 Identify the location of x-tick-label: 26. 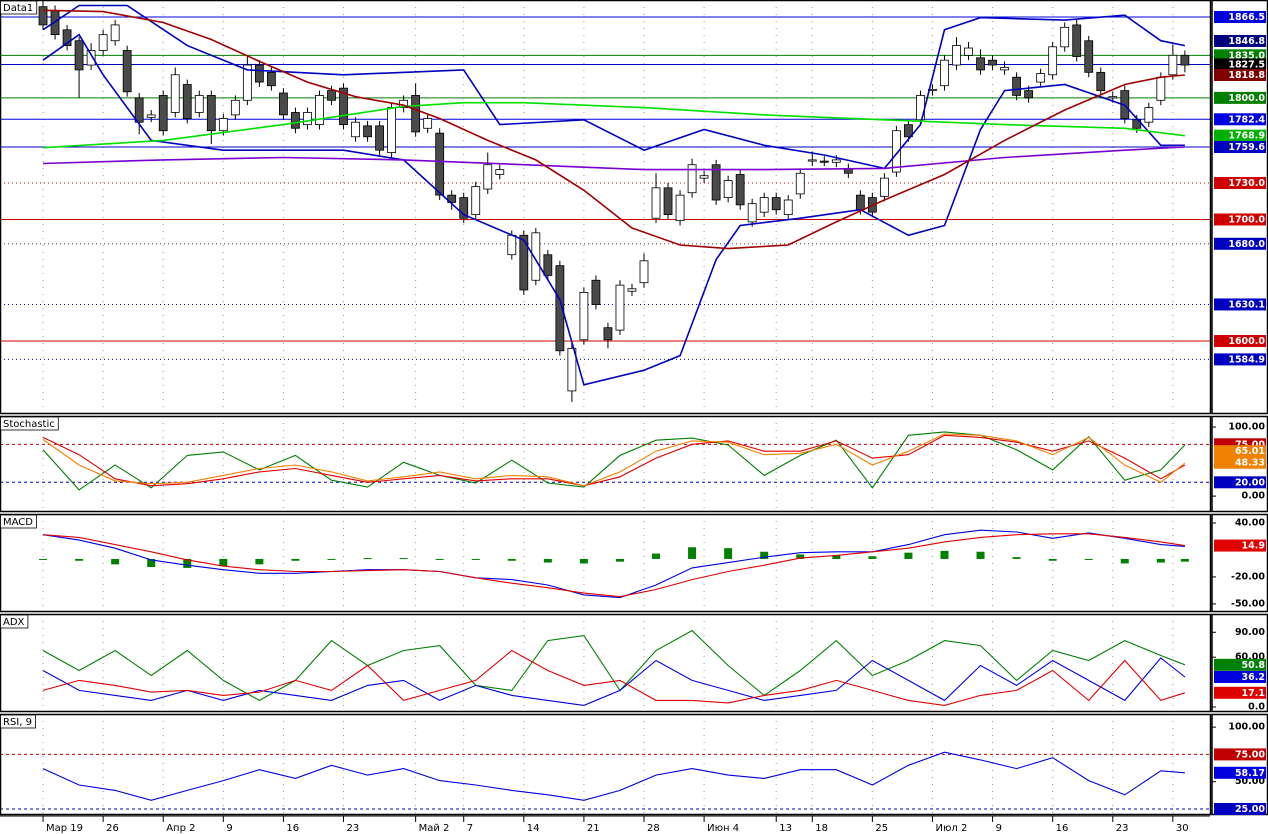
(112, 828).